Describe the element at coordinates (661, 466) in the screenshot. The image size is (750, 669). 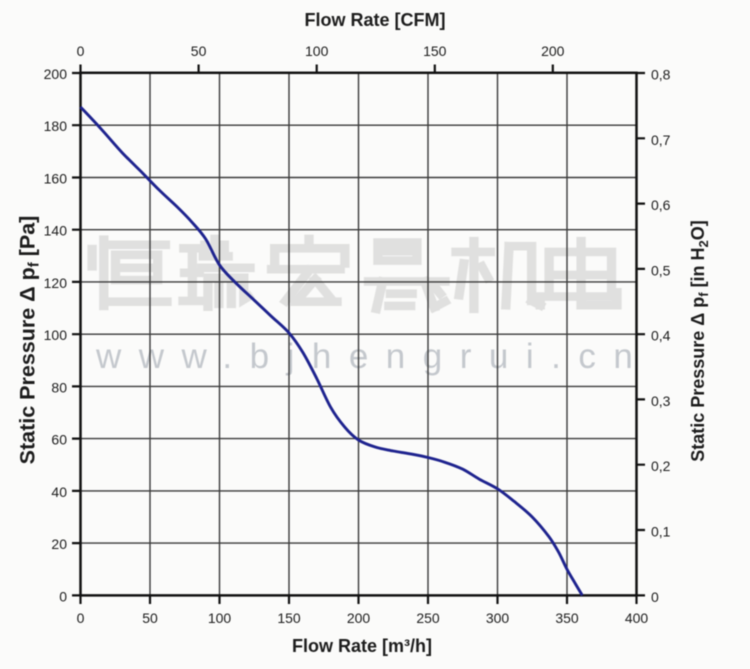
I see `svg-text: 0,2` at that location.